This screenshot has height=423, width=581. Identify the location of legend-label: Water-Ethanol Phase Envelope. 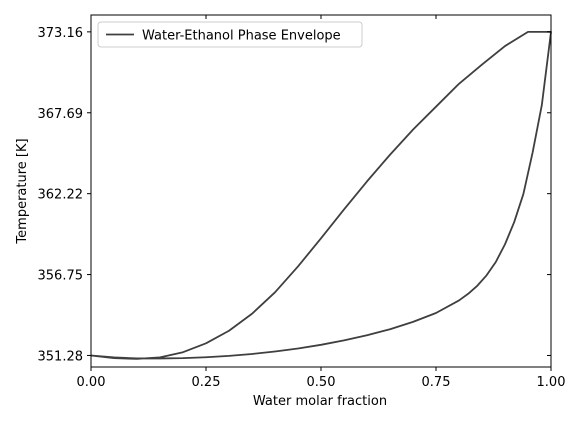
(241, 36).